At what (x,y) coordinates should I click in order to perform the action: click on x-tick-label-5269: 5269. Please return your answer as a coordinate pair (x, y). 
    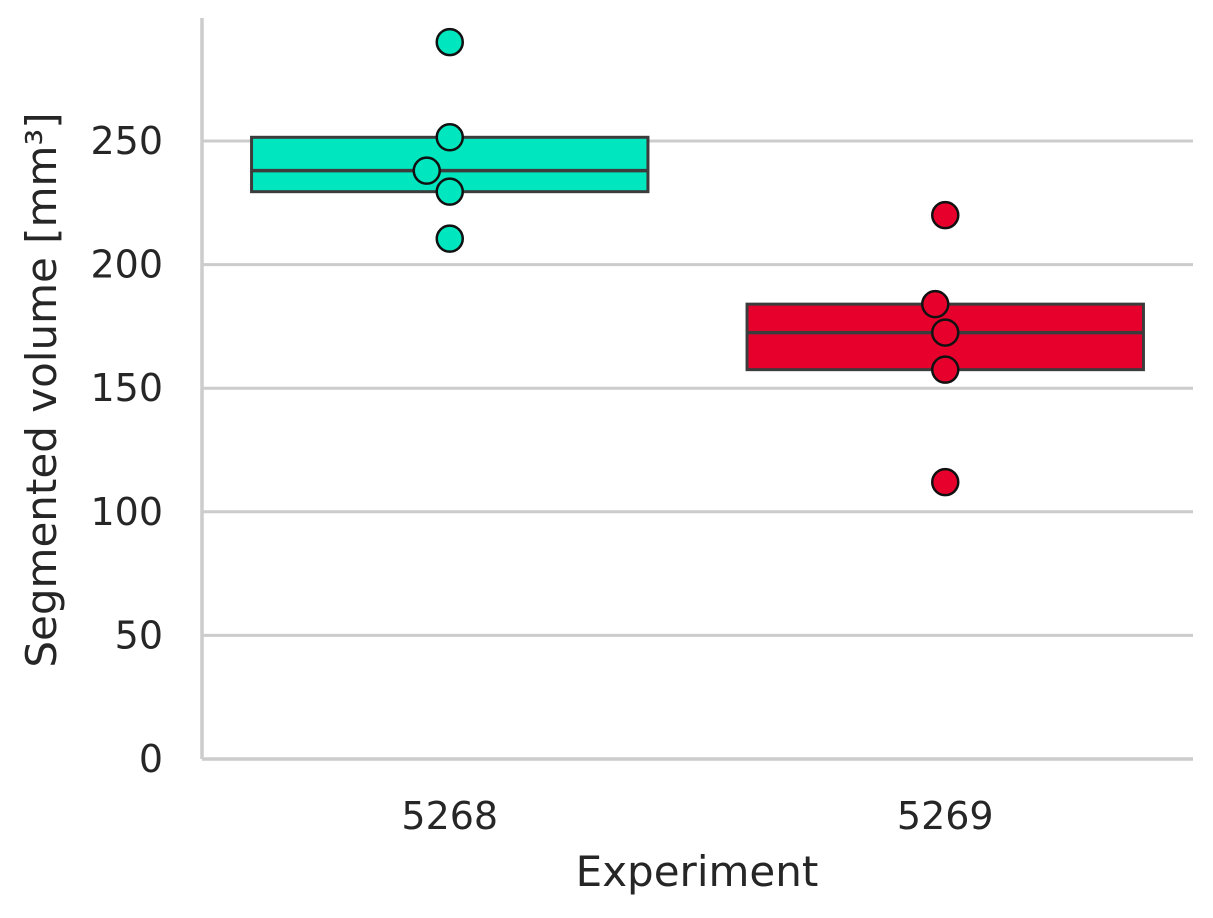
    Looking at the image, I should click on (945, 816).